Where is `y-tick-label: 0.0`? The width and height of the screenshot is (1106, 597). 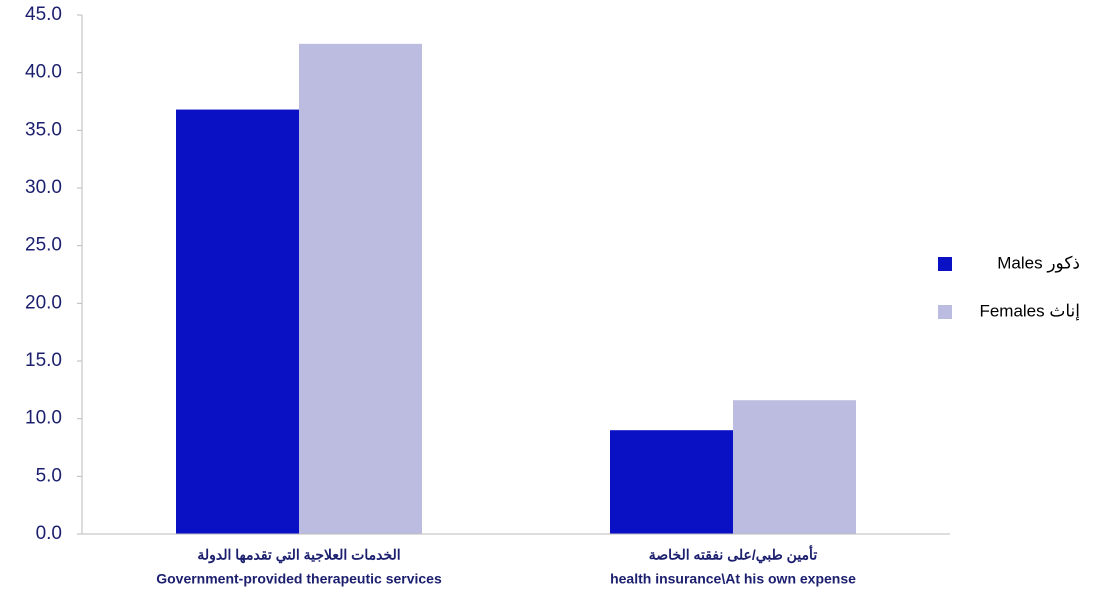 y-tick-label: 0.0 is located at coordinates (49, 533).